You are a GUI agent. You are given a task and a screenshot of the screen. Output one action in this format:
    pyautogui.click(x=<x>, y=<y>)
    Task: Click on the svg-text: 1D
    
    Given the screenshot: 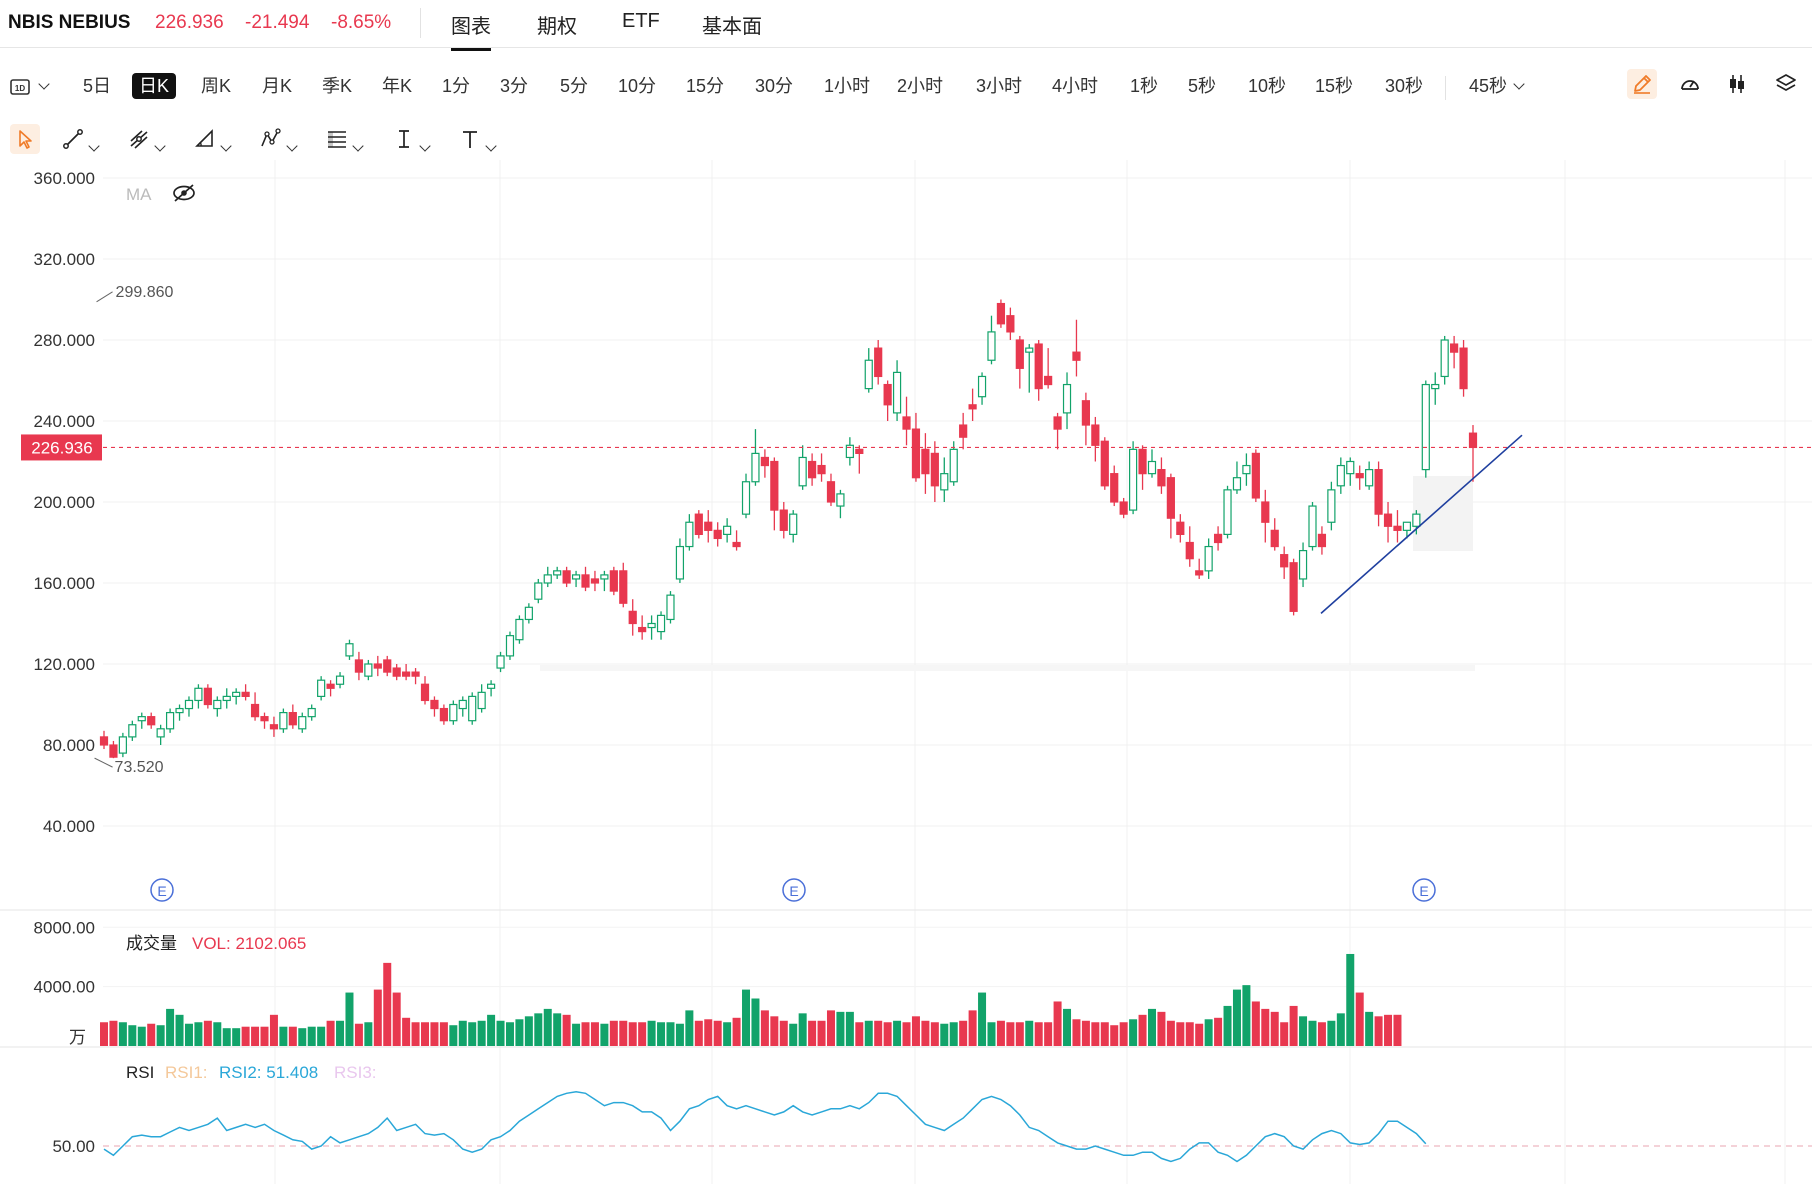 What is the action you would take?
    pyautogui.click(x=20, y=88)
    